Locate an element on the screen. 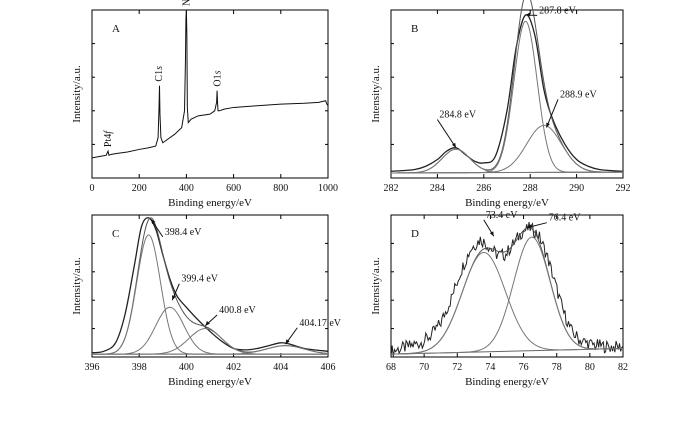 The image size is (700, 424). peak-label-288-9-ev: 288.9 eV is located at coordinates (578, 94).